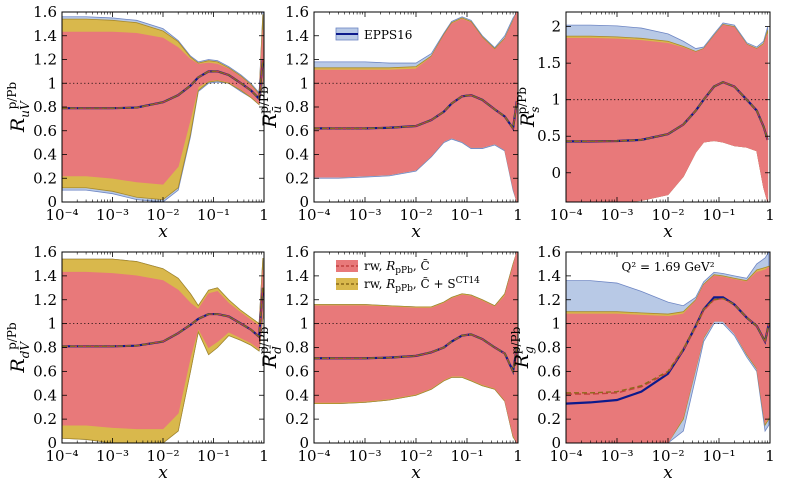  Describe the element at coordinates (45, 371) in the screenshot. I see `y-tick-label-dV: 0.6` at that location.